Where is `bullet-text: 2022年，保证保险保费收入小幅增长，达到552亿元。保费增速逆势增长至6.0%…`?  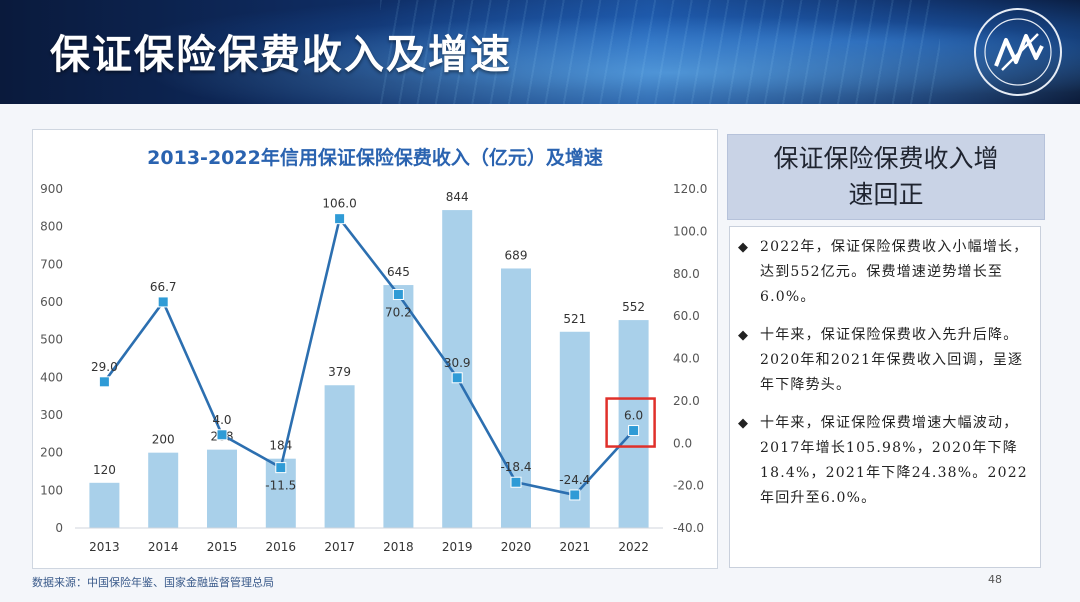
bullet-text: 2022年，保证保险保费收入小幅增长，达到552亿元。保费增速逆势增长至6.0%… is located at coordinates (894, 272).